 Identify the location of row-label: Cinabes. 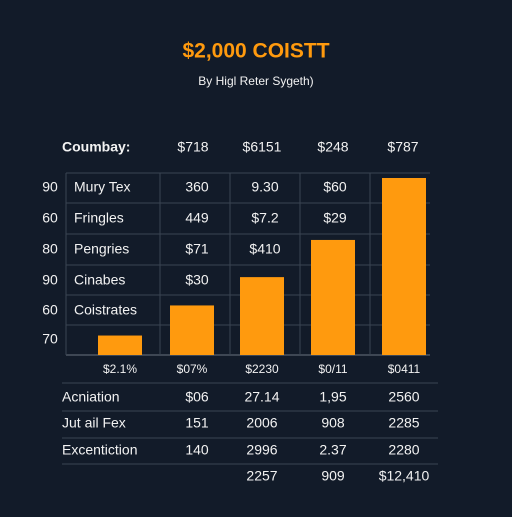
(99, 280).